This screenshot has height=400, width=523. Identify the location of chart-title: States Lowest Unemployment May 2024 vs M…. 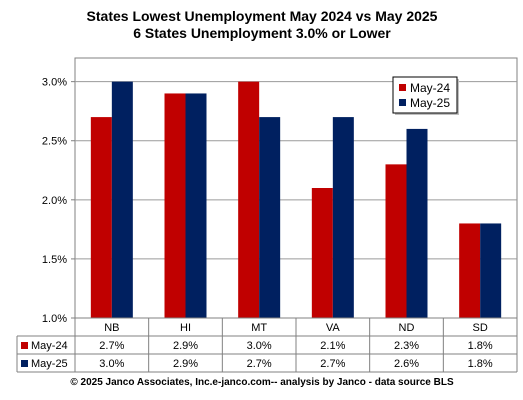
(262, 16).